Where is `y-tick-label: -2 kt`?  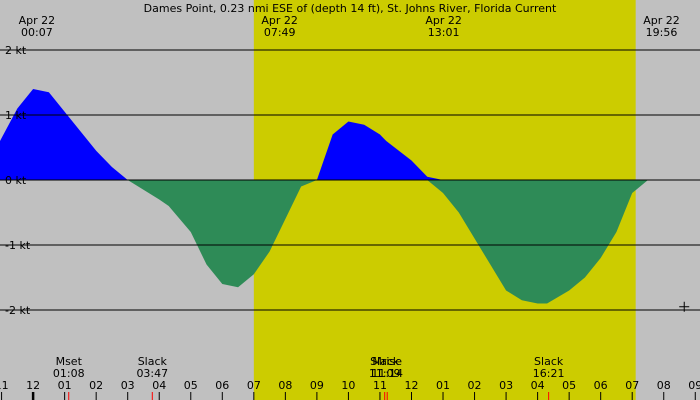
y-tick-label: -2 kt is located at coordinates (18, 310).